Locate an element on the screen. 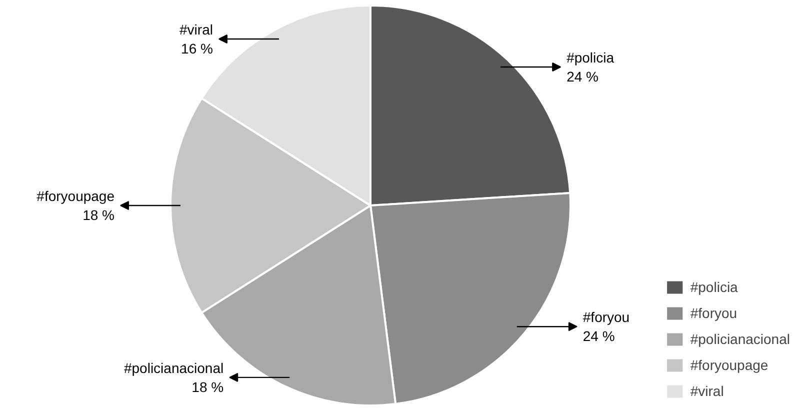 Image resolution: width=800 pixels, height=410 pixels. slice-label: #policianacional is located at coordinates (174, 368).